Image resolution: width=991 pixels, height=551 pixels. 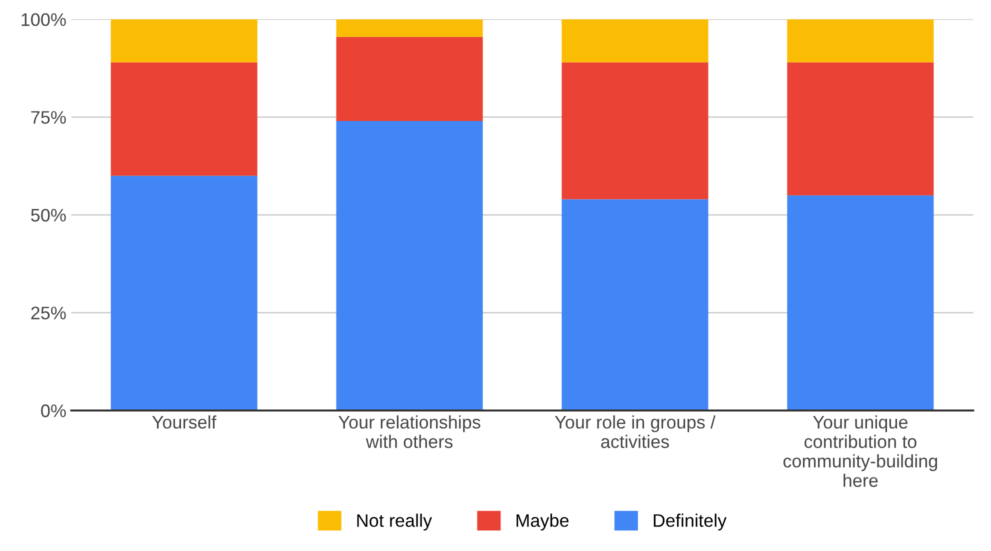 What do you see at coordinates (48, 117) in the screenshot?
I see `y-tick-label: 75%` at bounding box center [48, 117].